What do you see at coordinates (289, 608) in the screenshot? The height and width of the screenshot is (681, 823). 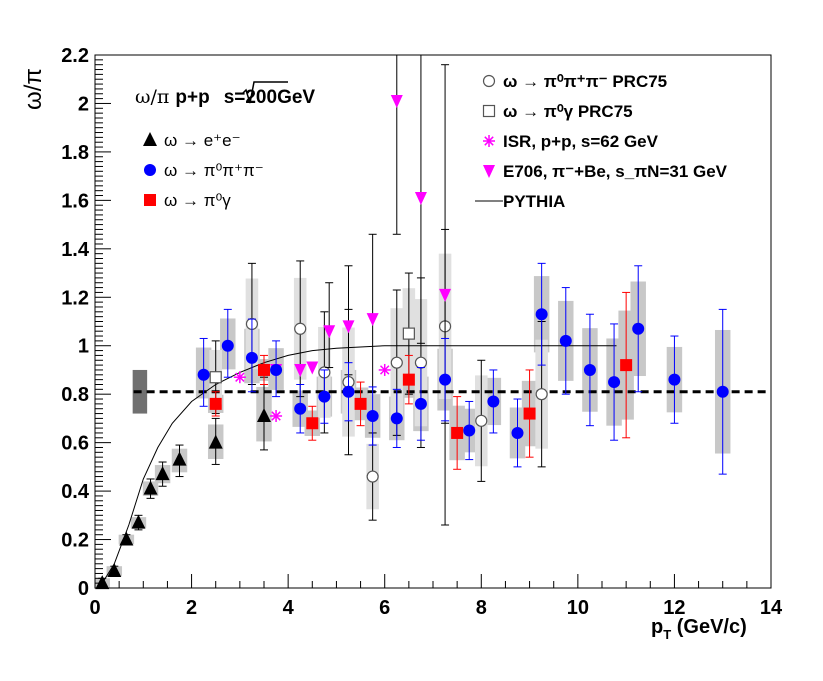 I see `x-tick-label: 4` at bounding box center [289, 608].